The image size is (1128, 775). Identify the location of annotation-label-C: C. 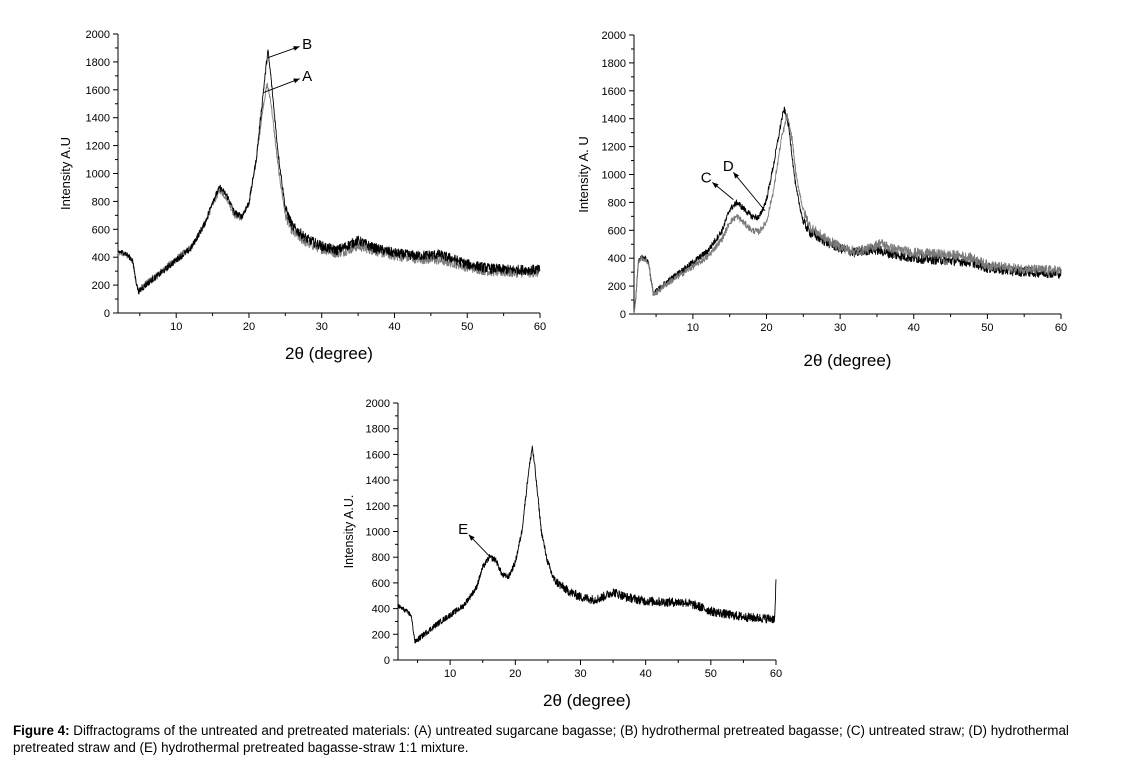
(706, 177).